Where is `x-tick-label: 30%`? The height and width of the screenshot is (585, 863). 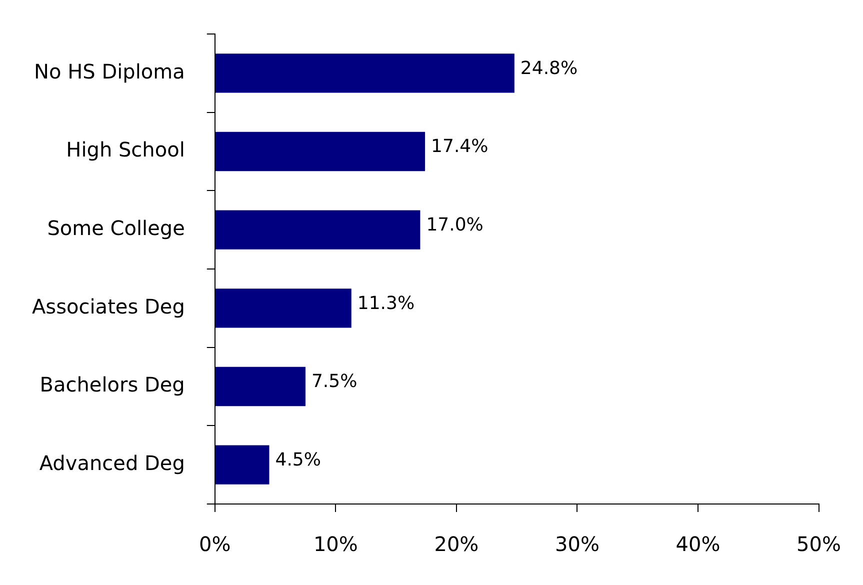
x-tick-label: 30% is located at coordinates (577, 544).